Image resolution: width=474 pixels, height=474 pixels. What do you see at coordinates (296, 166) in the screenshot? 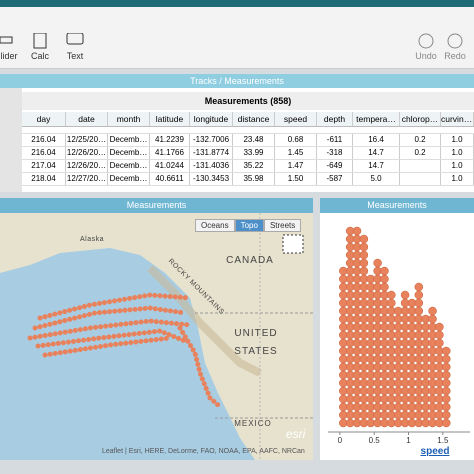
I see `table-cell: 1.47` at bounding box center [296, 166].